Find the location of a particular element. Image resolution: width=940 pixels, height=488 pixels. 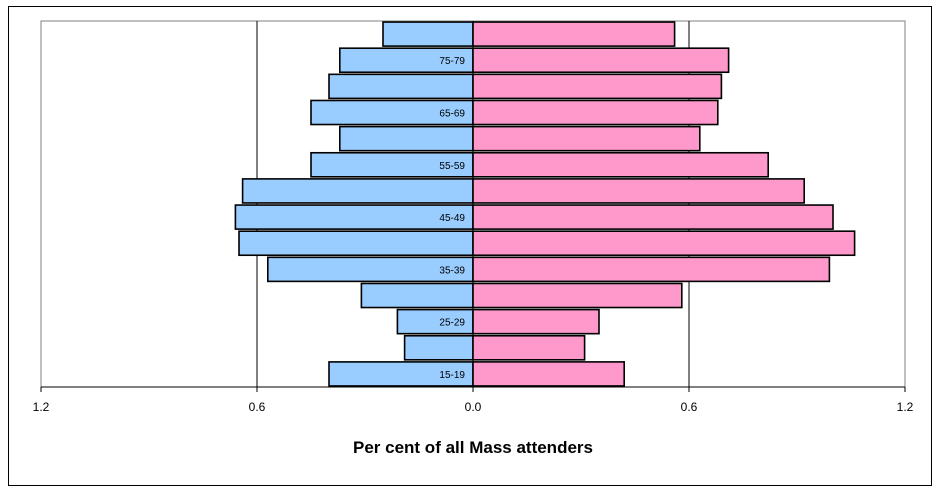

category-labels: 15-19 25-29 35-39 45-49 55-59 65-69 75-79 is located at coordinates (452, 218).